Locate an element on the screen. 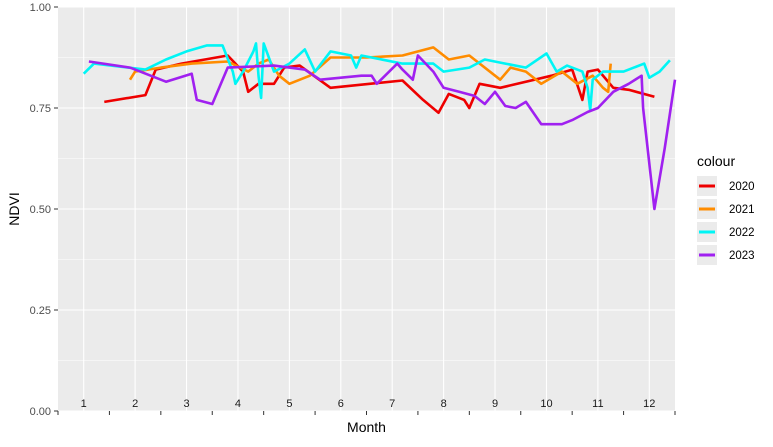  legend-label-2023: 2023 is located at coordinates (742, 256).